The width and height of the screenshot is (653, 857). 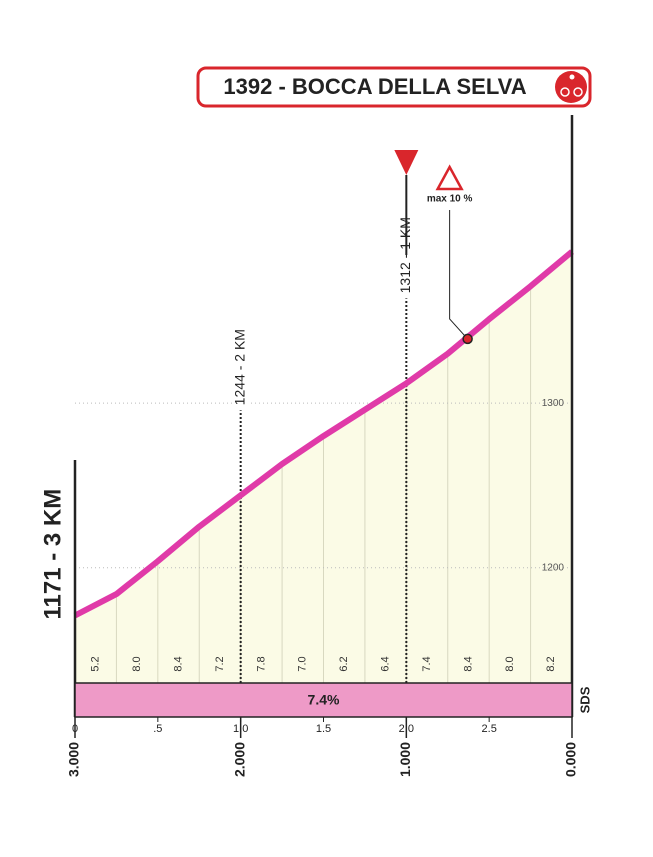 I want to click on gradient-label: 7.0, so click(x=303, y=663).